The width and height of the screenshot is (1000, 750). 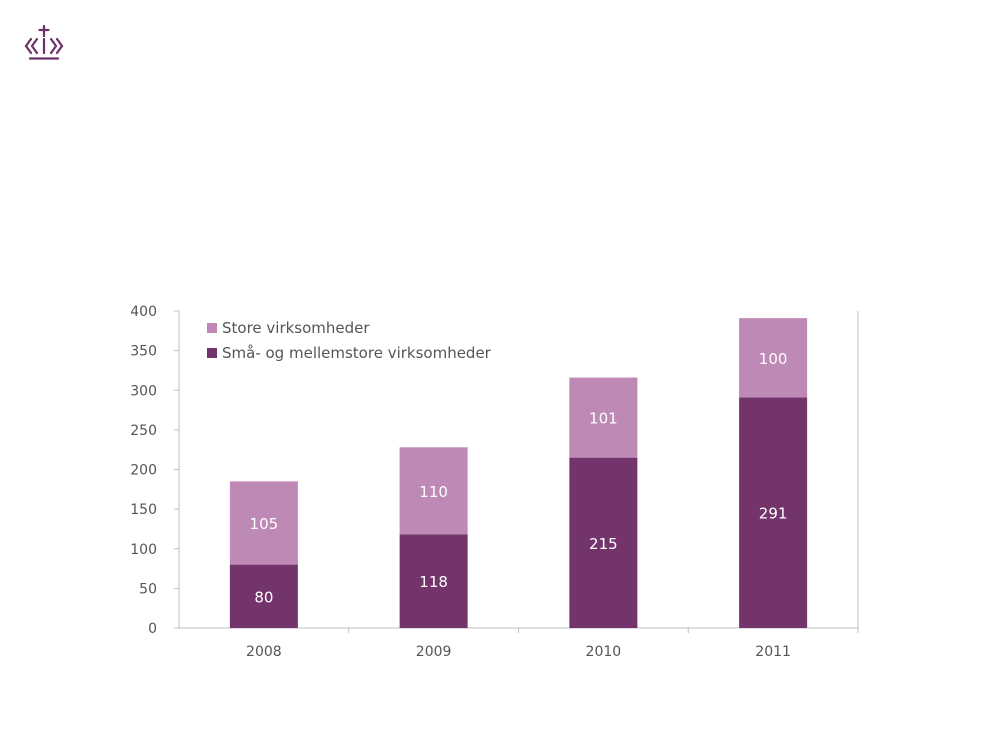 I want to click on bar-large-2008, so click(x=263, y=523).